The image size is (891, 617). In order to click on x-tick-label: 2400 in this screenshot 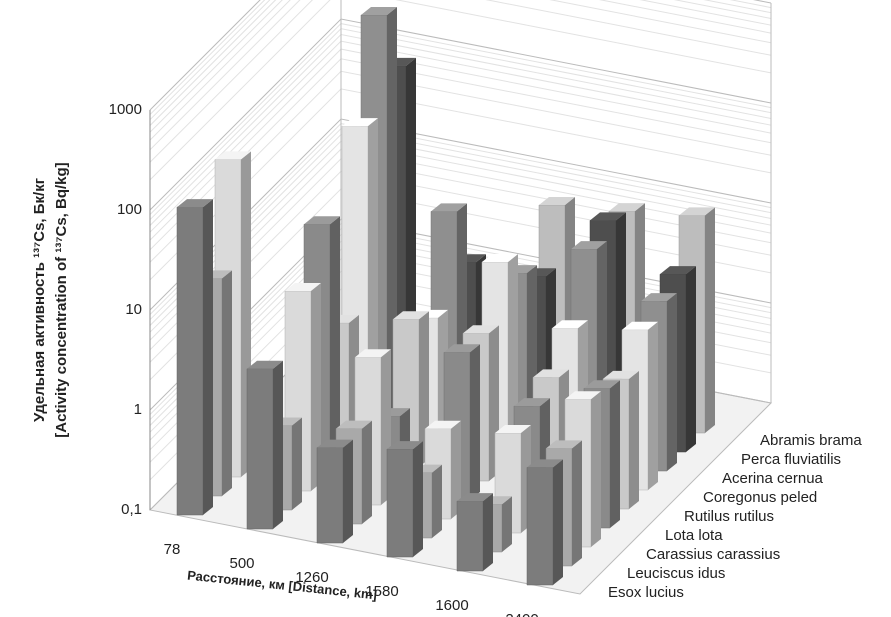, I will do `click(521, 614)`.